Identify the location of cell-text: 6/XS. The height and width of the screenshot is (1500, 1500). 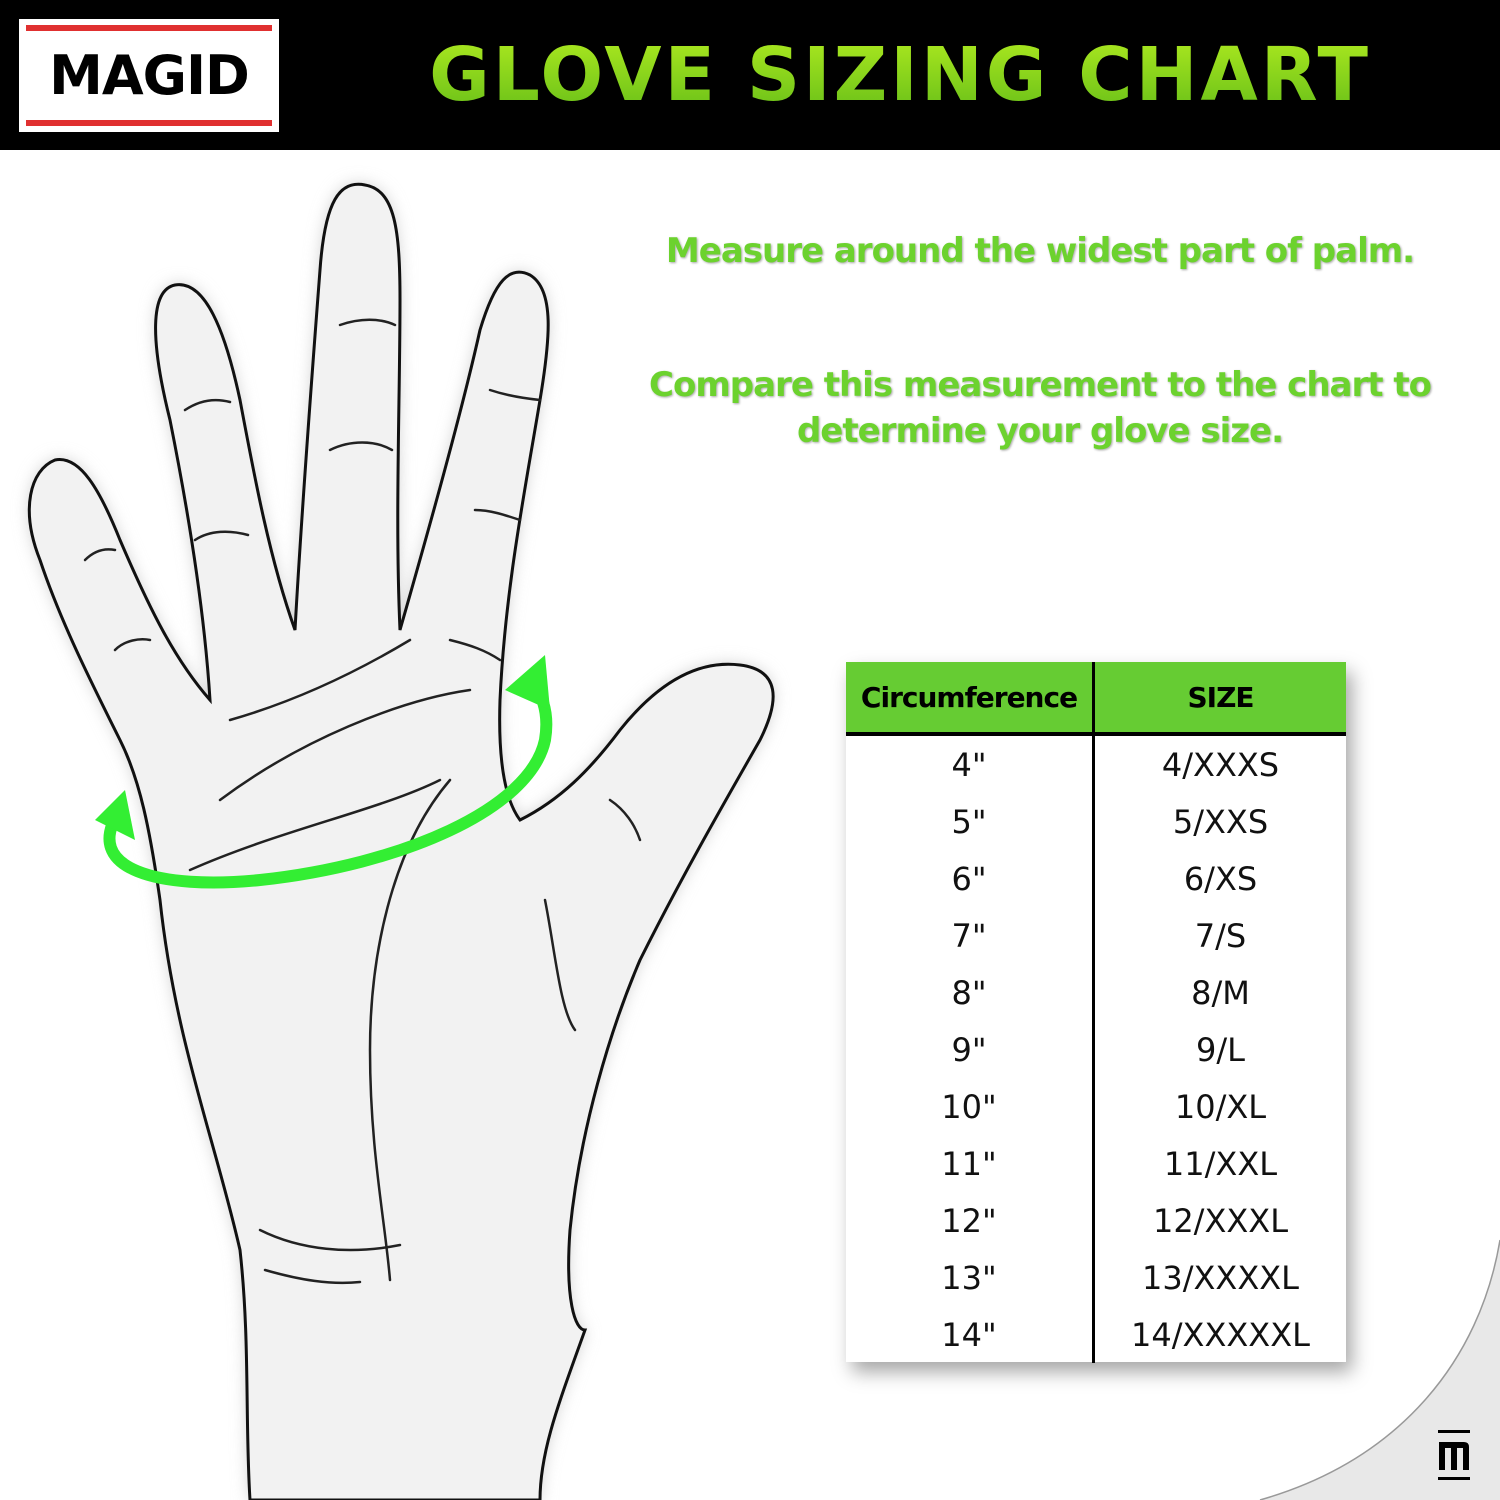
(1220, 878).